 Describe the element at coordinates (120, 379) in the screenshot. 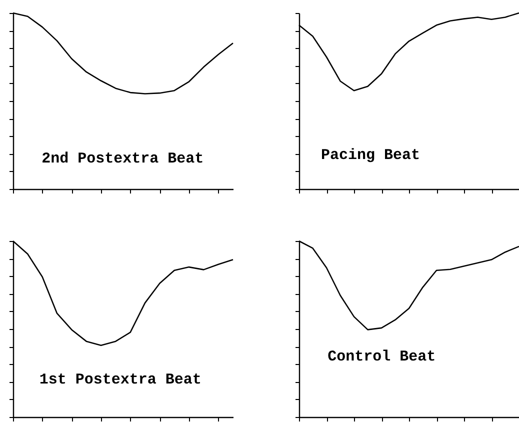

I see `annotation: 1st Postextra Beat` at that location.